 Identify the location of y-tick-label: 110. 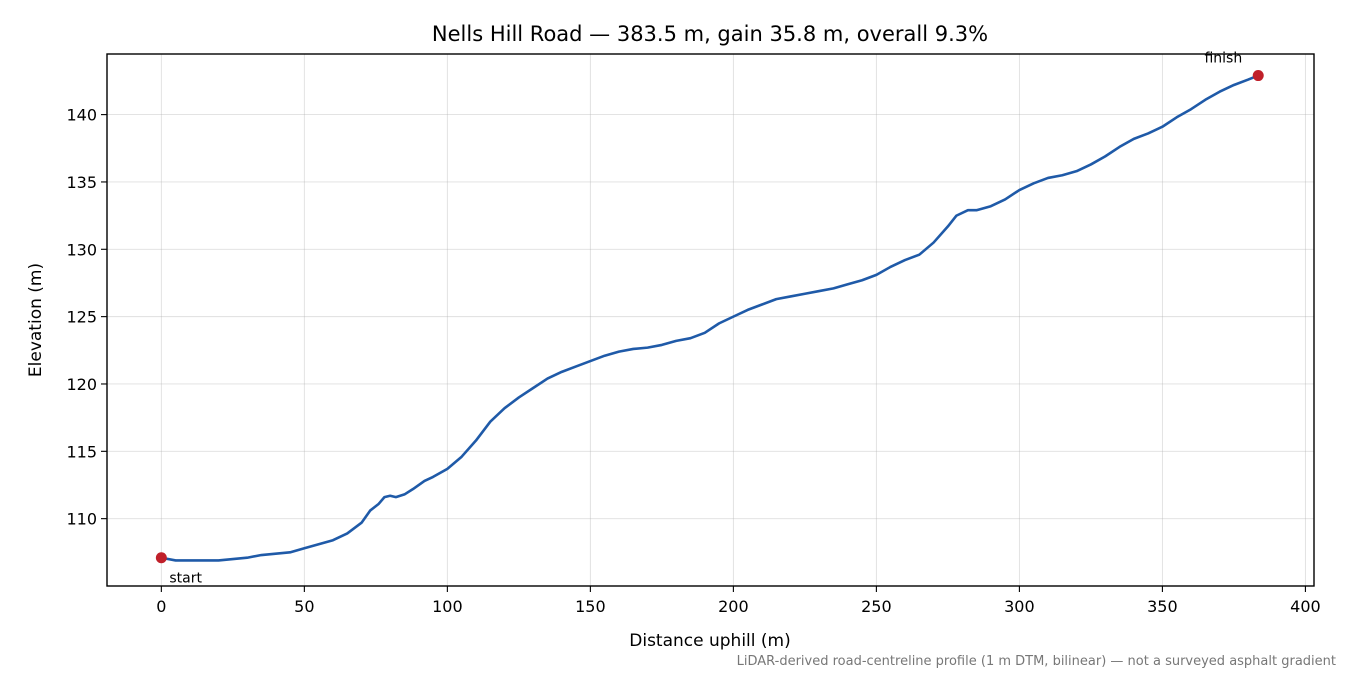
(81, 519).